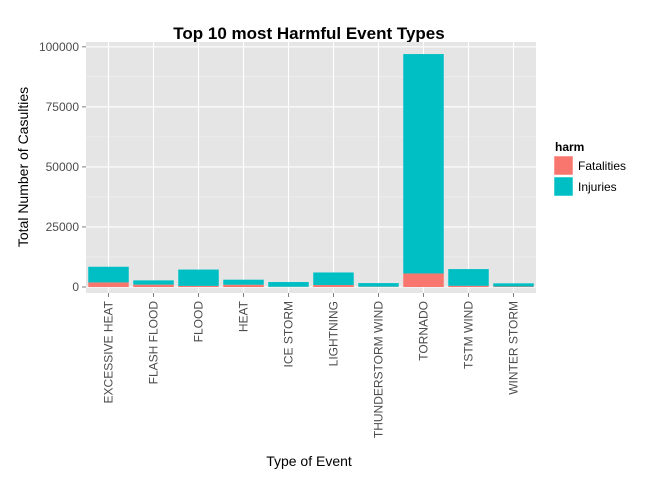  Describe the element at coordinates (154, 343) in the screenshot. I see `x-tick-label: FLASH FLOOD` at that location.